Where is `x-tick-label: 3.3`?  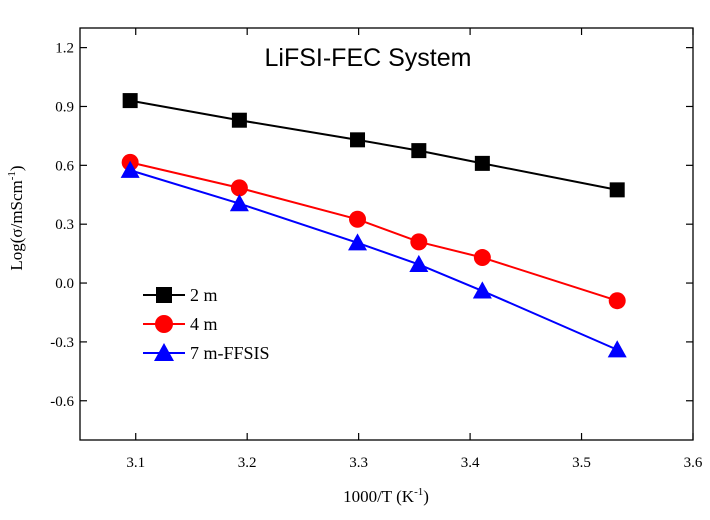
x-tick-label: 3.3 is located at coordinates (358, 463).